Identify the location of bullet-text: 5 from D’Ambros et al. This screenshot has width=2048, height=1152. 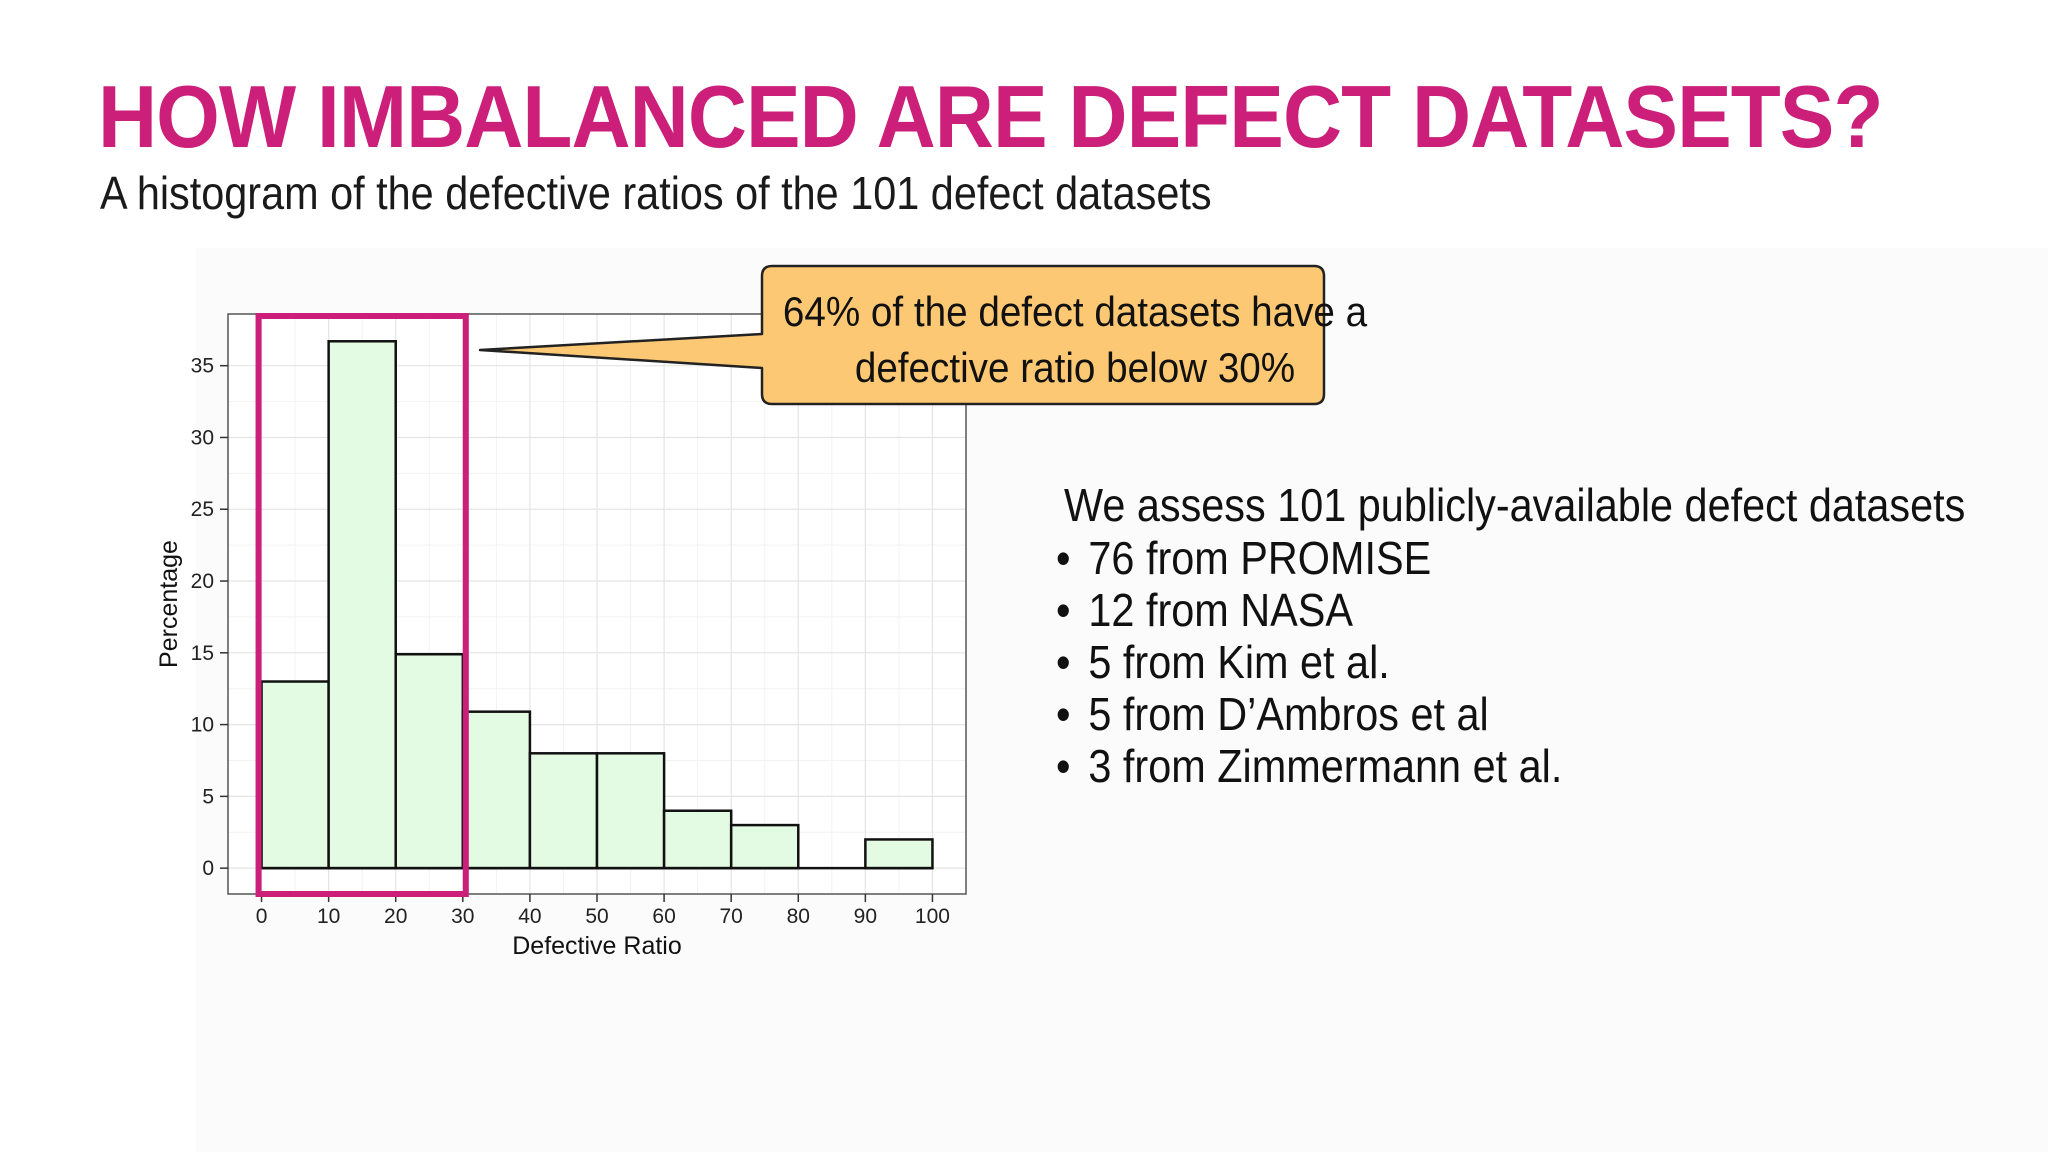
(1288, 714).